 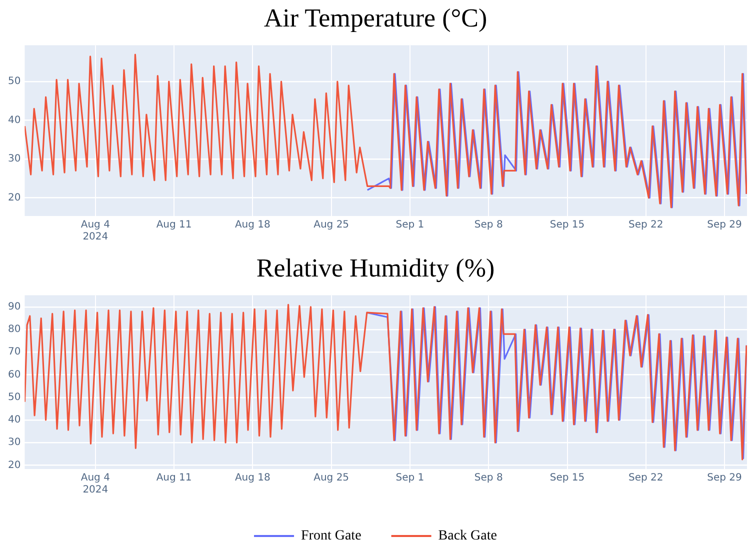 What do you see at coordinates (467, 536) in the screenshot?
I see `legend-label: Back Gate` at bounding box center [467, 536].